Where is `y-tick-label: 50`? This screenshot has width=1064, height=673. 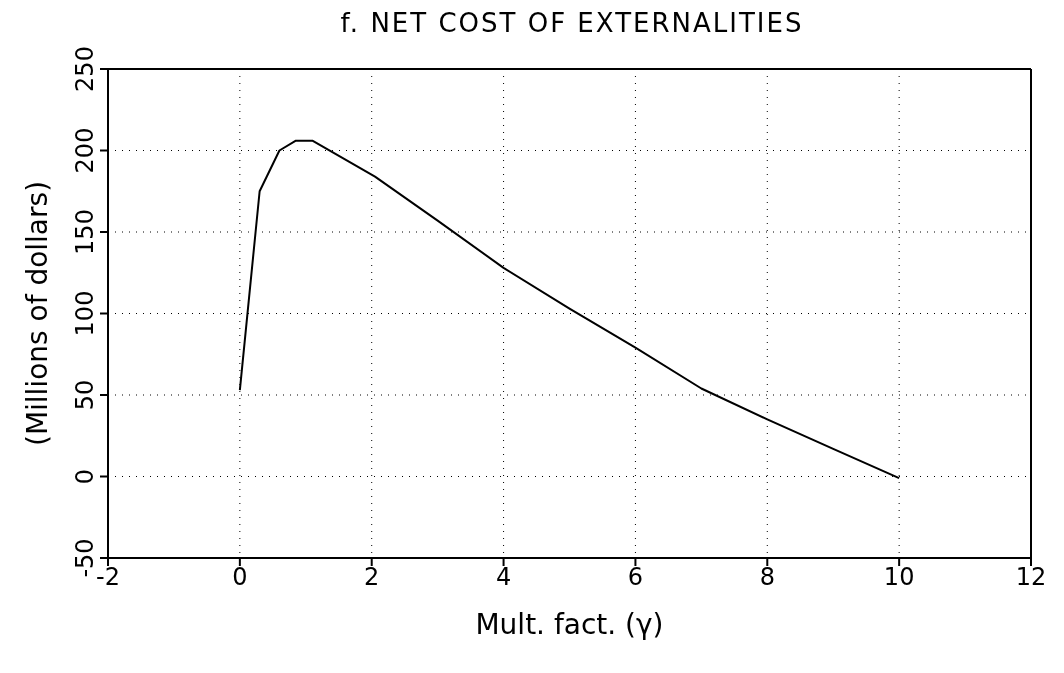
y-tick-label: 50 is located at coordinates (84, 395).